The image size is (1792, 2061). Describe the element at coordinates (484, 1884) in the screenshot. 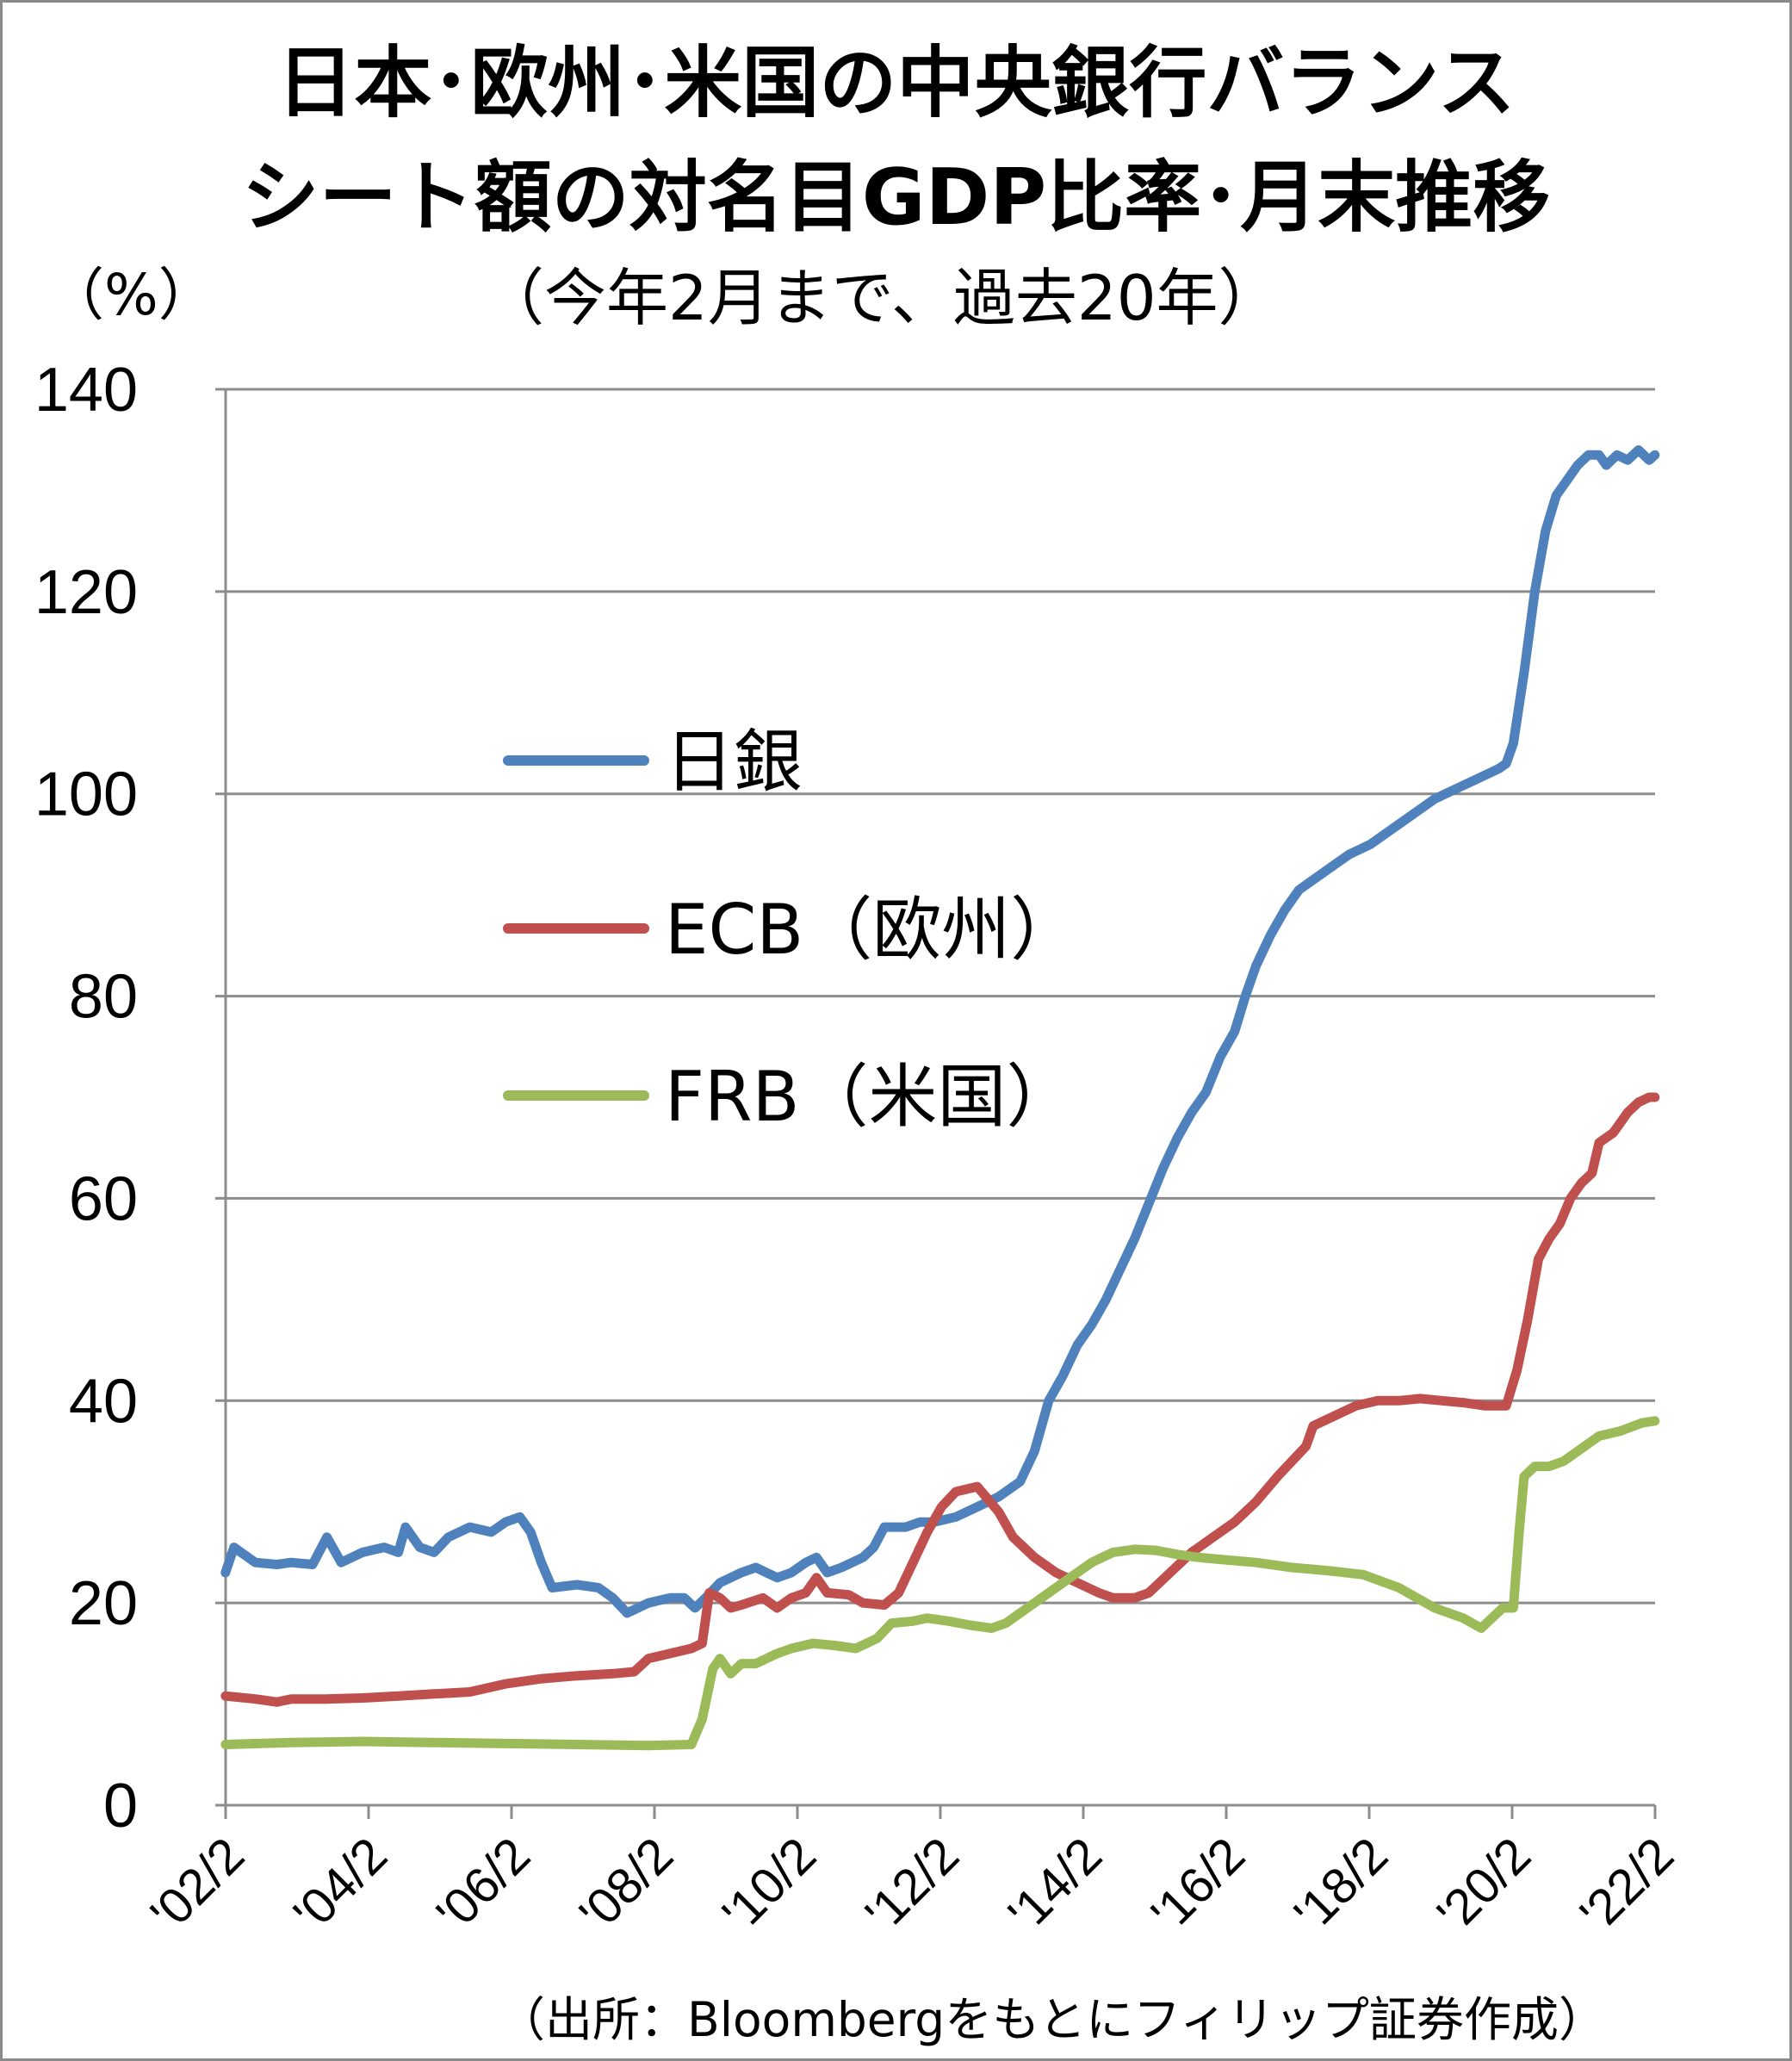

I see `x-tick-label-2: '06/2` at that location.